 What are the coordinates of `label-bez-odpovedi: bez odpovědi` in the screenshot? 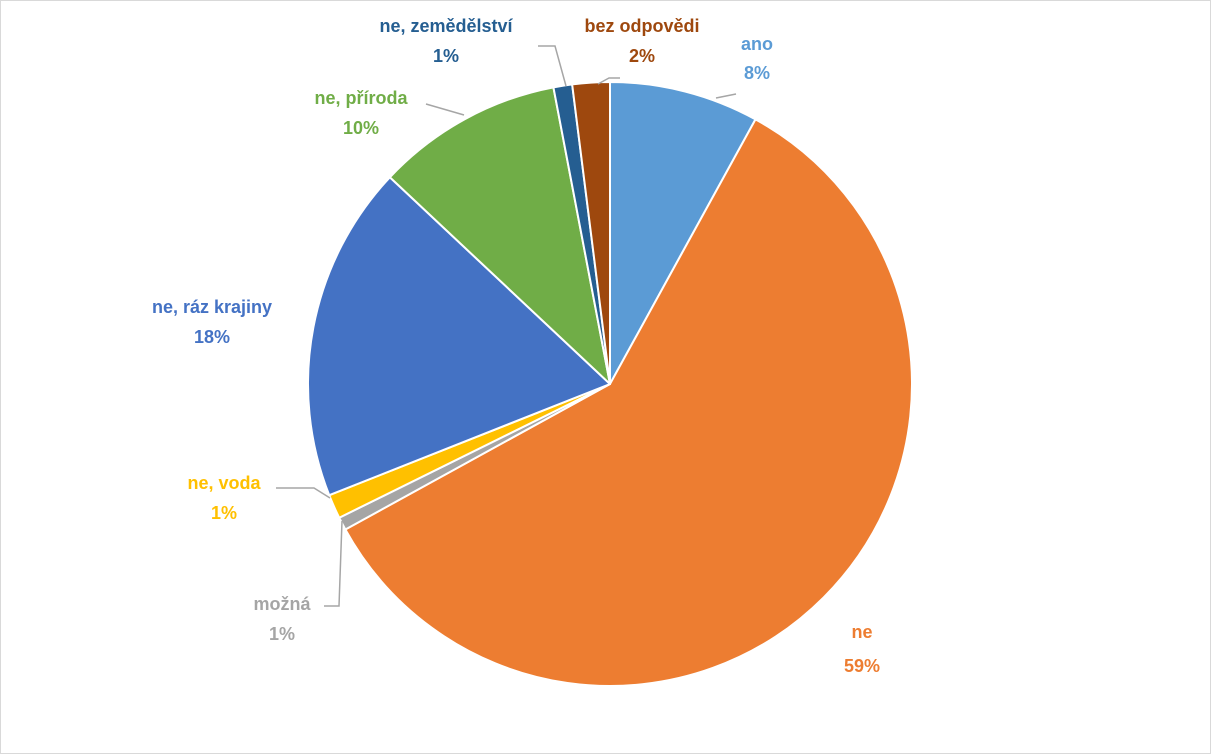 It's located at (641, 26).